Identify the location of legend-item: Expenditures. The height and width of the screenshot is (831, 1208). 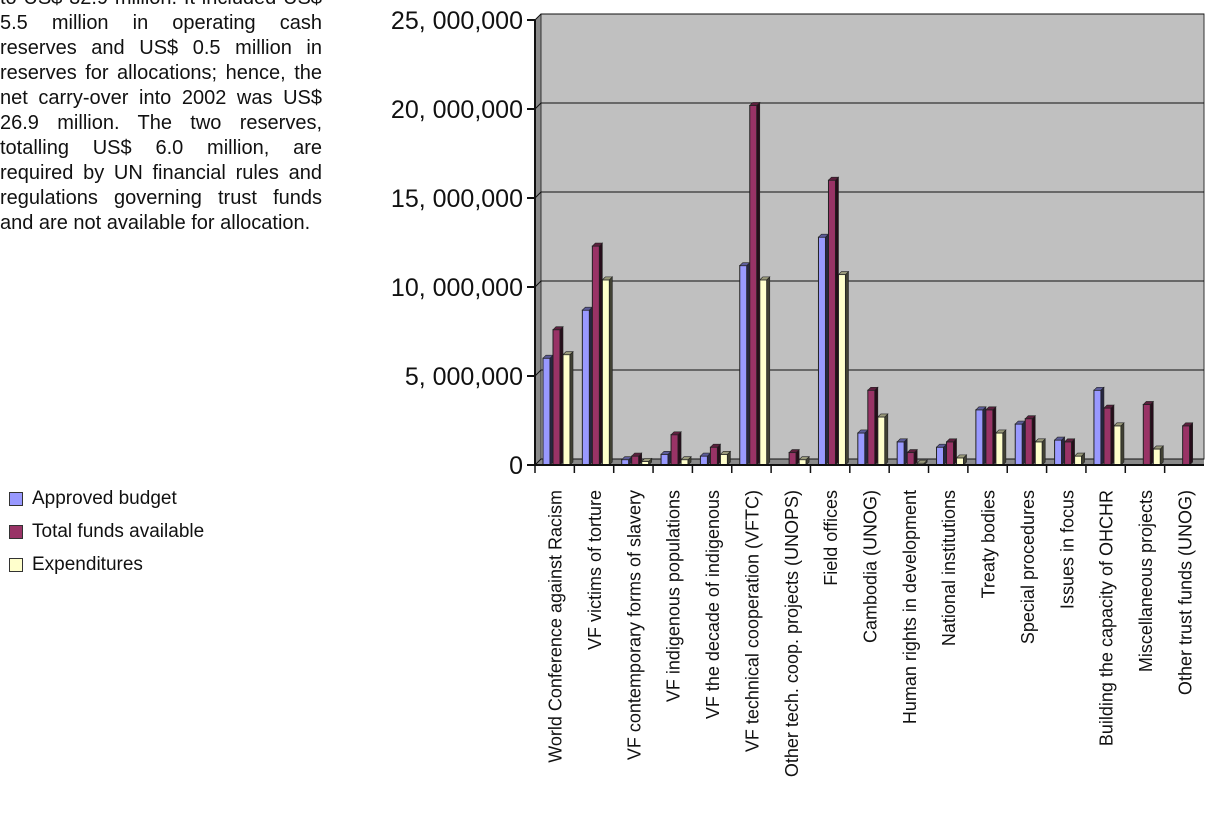
(106, 565).